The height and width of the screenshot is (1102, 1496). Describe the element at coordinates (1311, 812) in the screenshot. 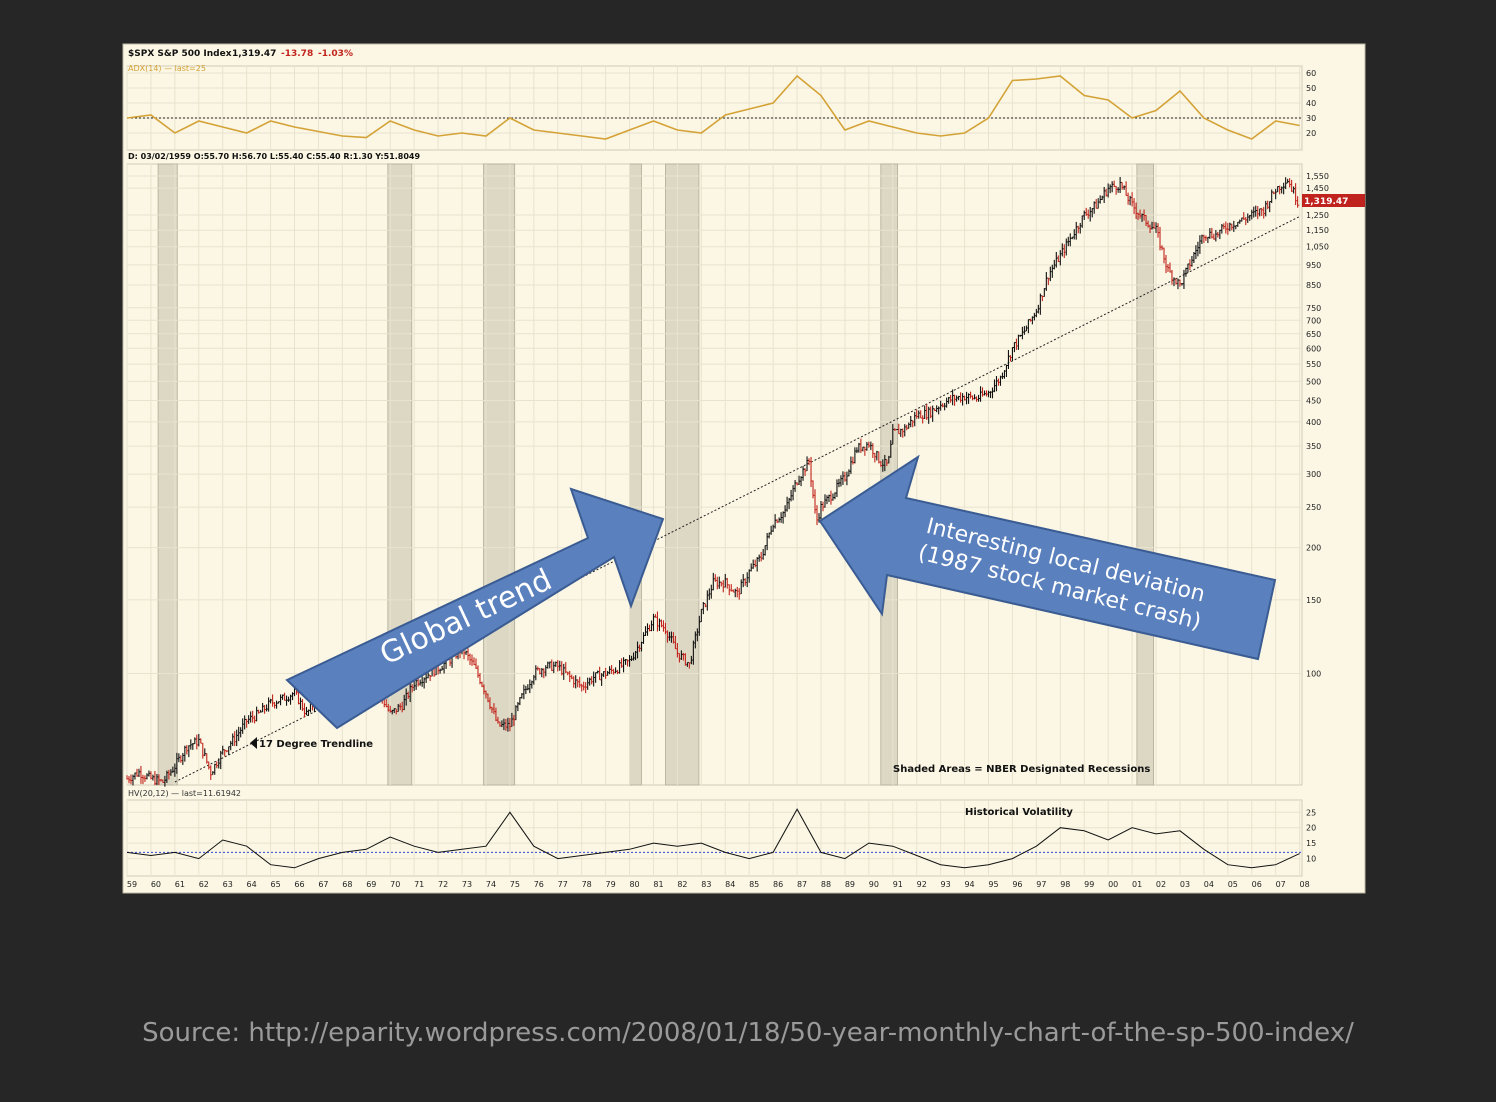

I see `hv-tick-label: 25` at that location.